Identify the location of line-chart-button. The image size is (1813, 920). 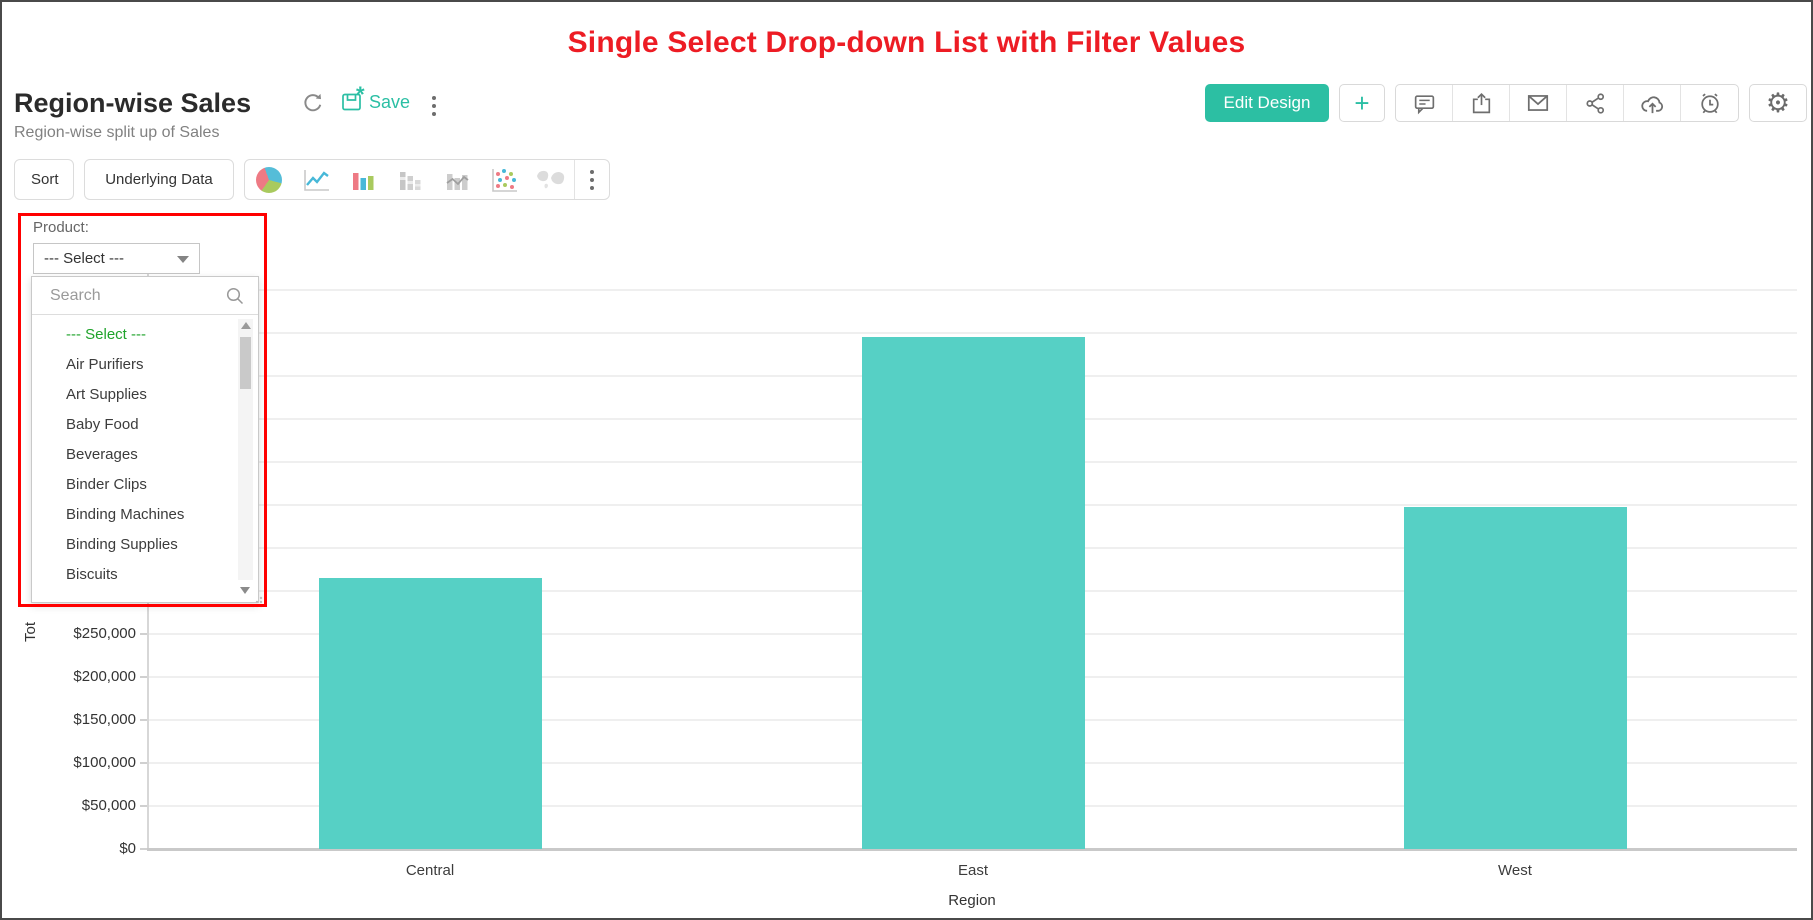
(315, 179).